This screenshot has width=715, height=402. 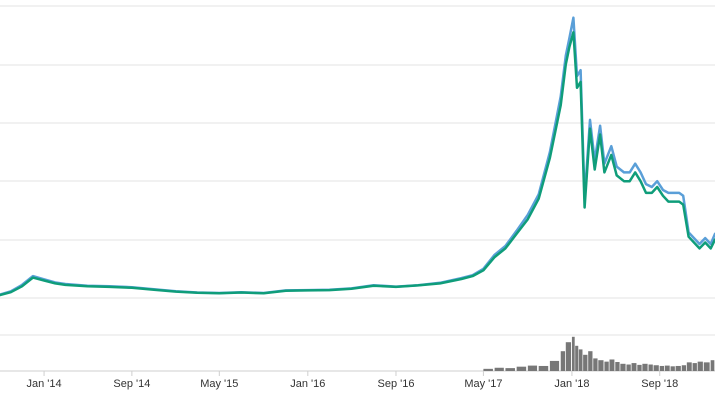 What do you see at coordinates (571, 384) in the screenshot?
I see `x-tick-label: Jan '18` at bounding box center [571, 384].